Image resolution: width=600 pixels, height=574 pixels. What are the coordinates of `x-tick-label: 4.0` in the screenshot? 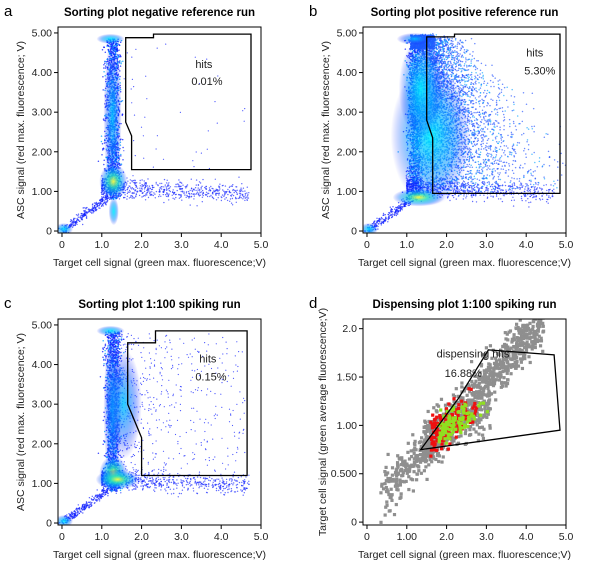 It's located at (221, 245).